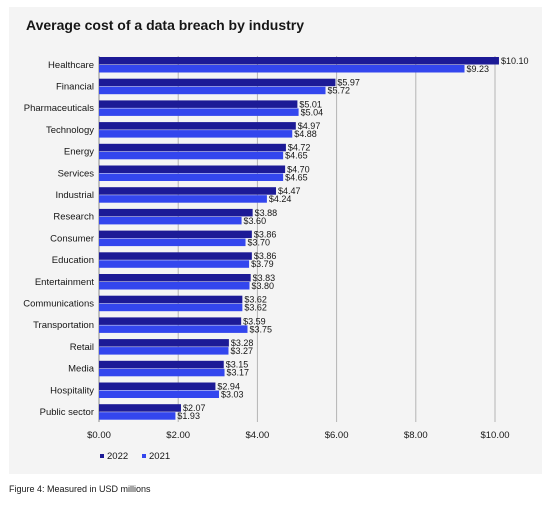  What do you see at coordinates (232, 394) in the screenshot?
I see `data-label-2021: $3.03` at bounding box center [232, 394].